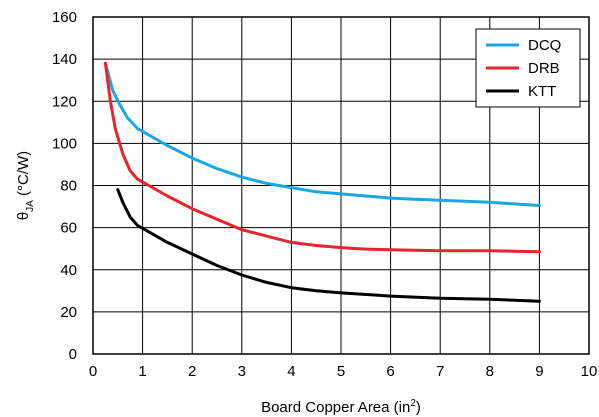 Image resolution: width=599 pixels, height=417 pixels. What do you see at coordinates (341, 371) in the screenshot?
I see `x-tick-label: 5` at bounding box center [341, 371].